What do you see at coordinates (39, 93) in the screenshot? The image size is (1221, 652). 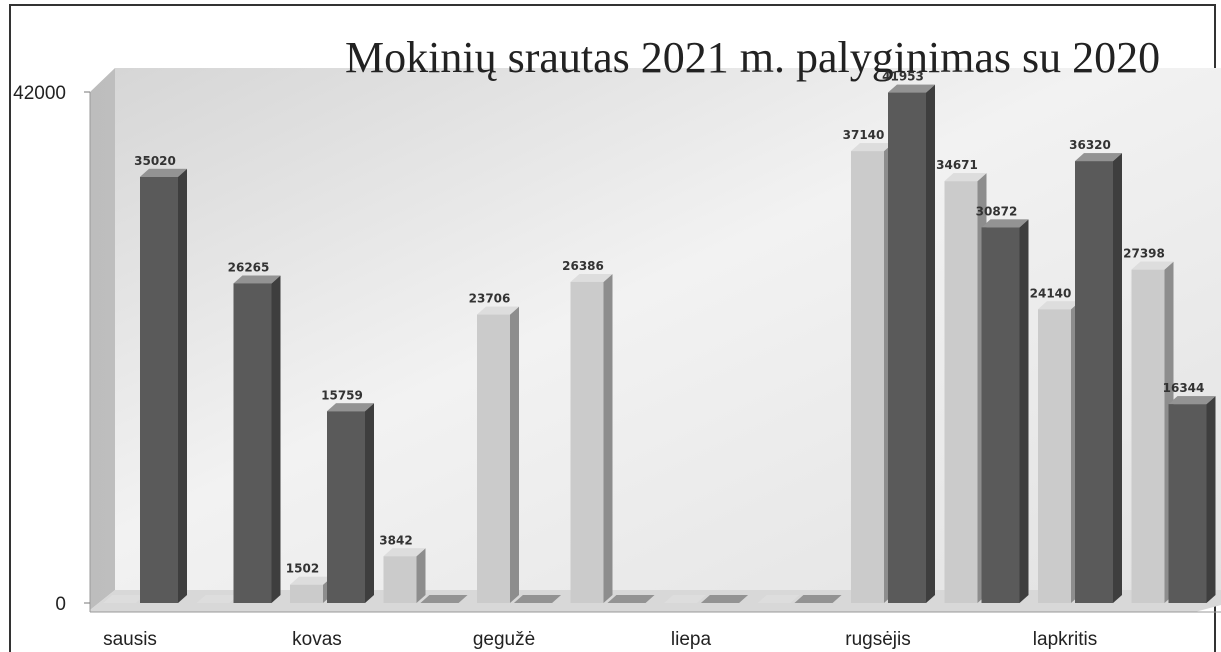 I see `y-tick-label: 42000` at bounding box center [39, 93].